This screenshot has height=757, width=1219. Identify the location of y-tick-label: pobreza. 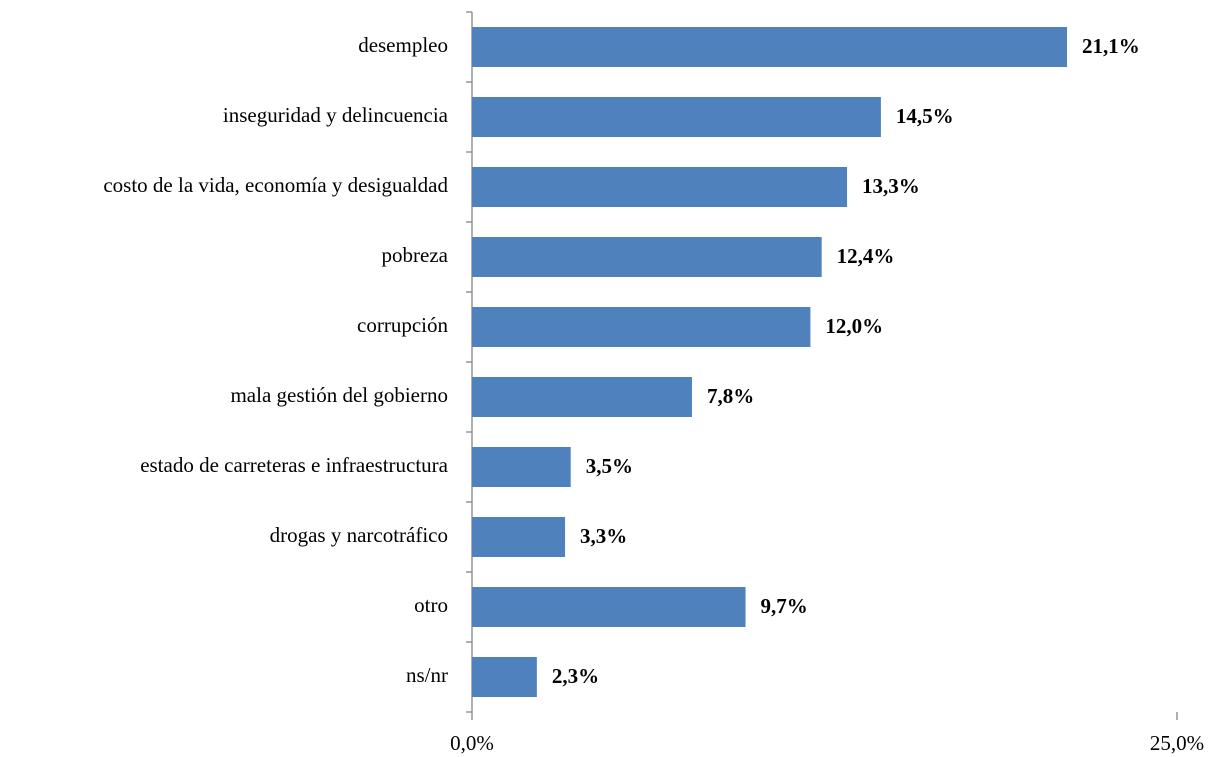
(415, 255).